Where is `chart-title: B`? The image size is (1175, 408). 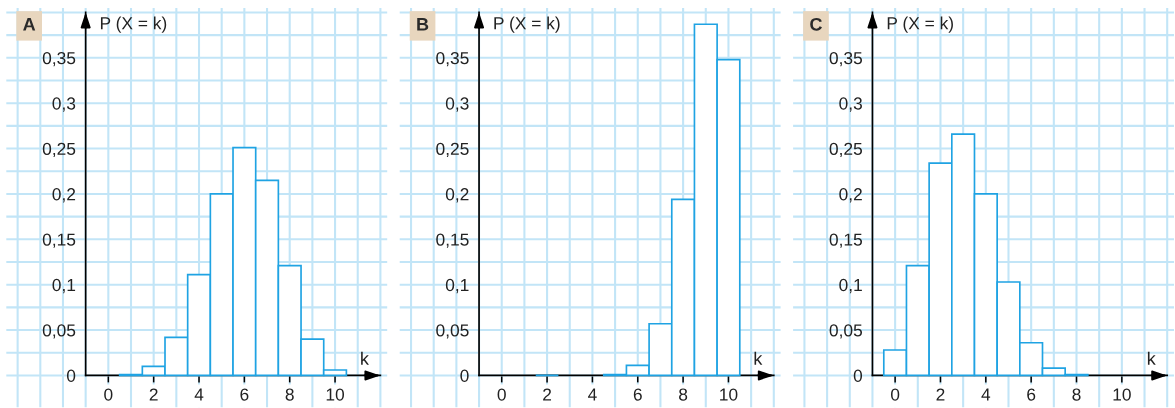 chart-title: B is located at coordinates (423, 24).